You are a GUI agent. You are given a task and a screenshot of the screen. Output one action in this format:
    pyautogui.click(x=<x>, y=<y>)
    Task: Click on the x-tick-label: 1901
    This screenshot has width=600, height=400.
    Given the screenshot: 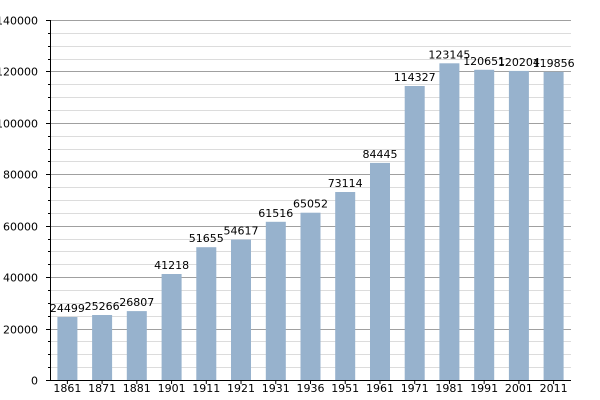 What is the action you would take?
    pyautogui.click(x=172, y=388)
    